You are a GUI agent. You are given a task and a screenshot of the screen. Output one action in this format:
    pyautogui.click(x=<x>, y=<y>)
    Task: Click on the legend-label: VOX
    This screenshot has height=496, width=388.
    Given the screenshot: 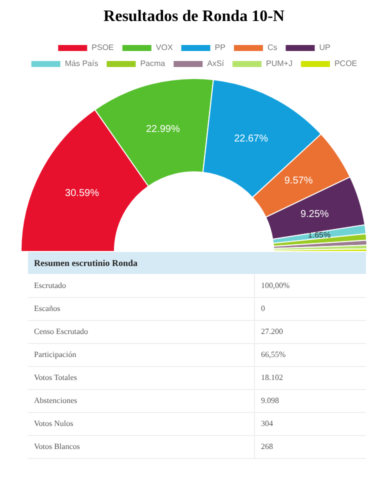 What is the action you would take?
    pyautogui.click(x=165, y=47)
    